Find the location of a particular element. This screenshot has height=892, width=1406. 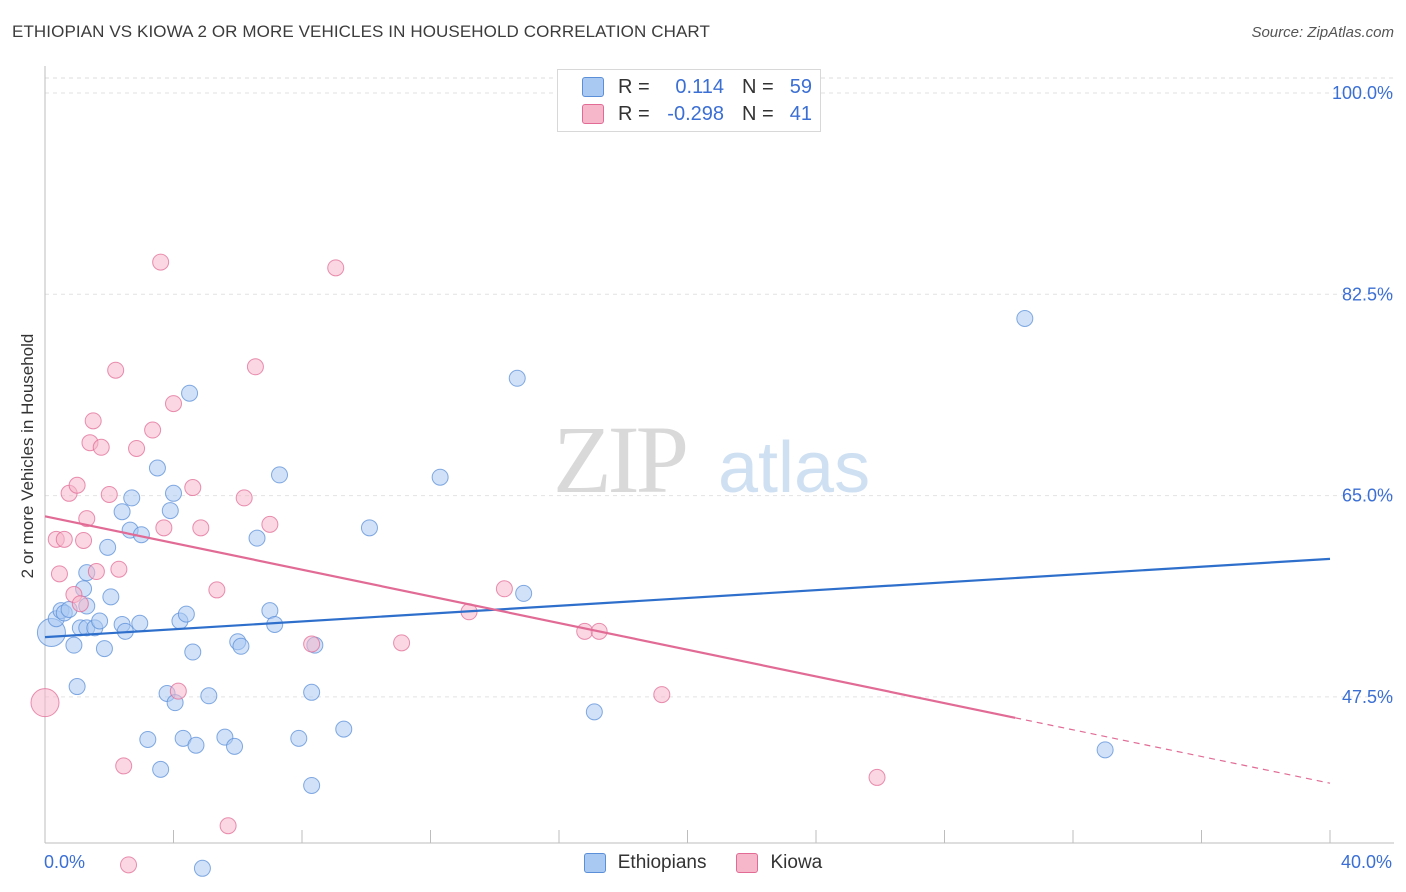

series-legend: Ethiopians Kiowa is located at coordinates (703, 863).